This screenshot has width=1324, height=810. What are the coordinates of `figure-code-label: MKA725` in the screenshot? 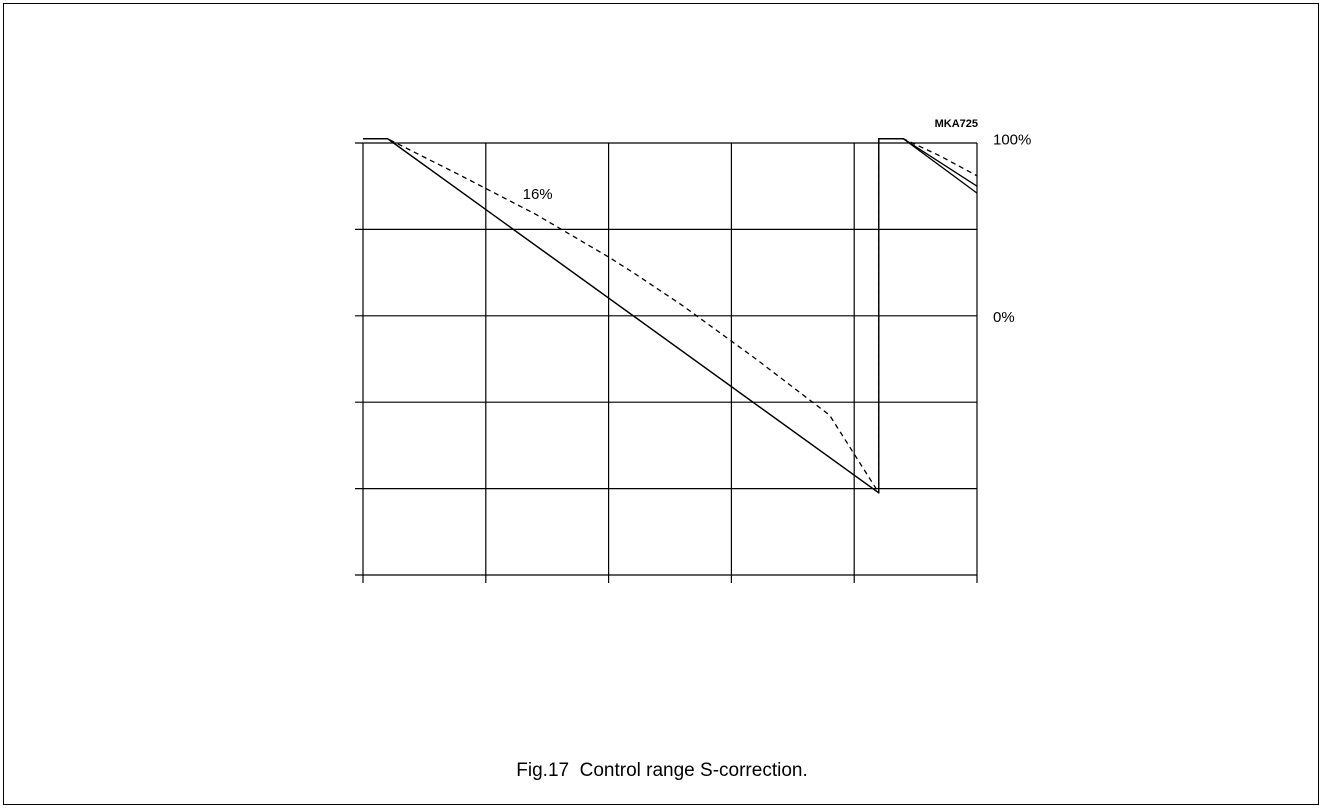 It's located at (956, 124).